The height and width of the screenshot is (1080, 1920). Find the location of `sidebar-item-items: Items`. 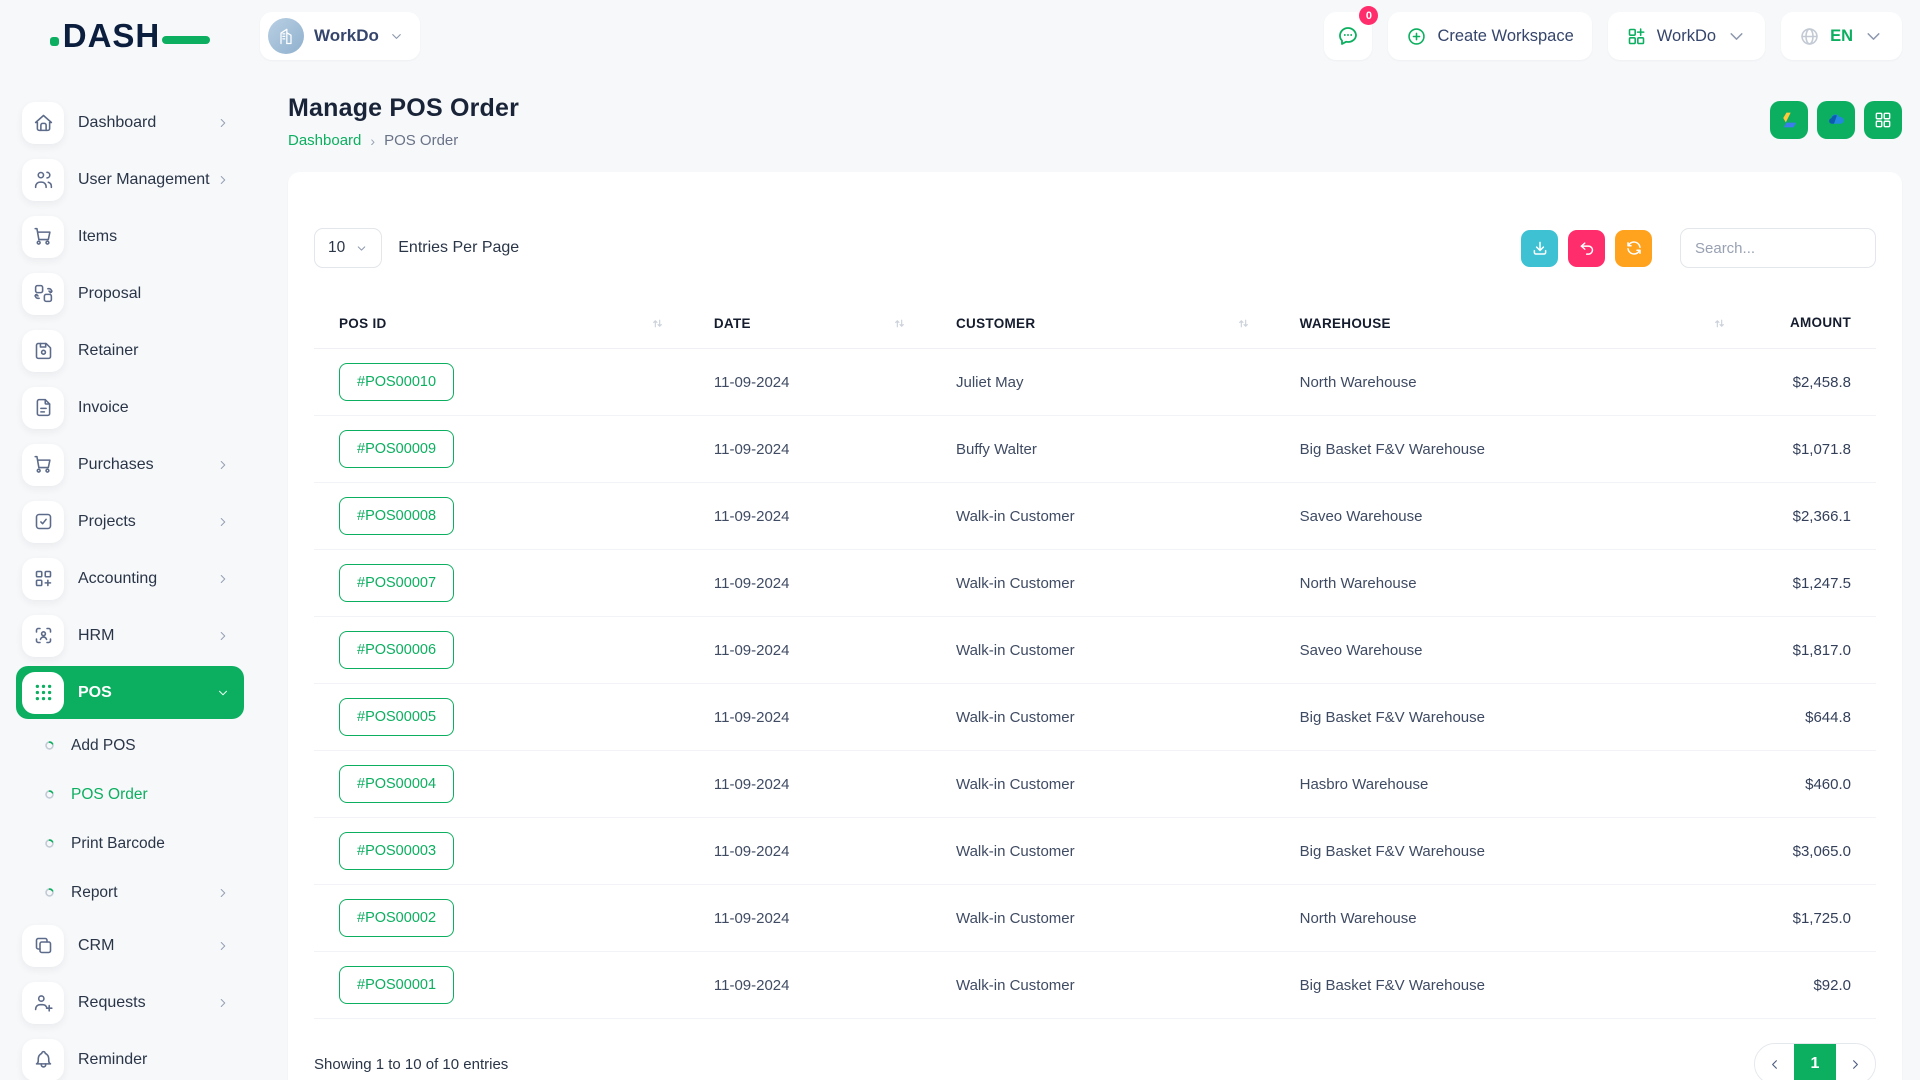

sidebar-item-items: Items is located at coordinates (130, 236).